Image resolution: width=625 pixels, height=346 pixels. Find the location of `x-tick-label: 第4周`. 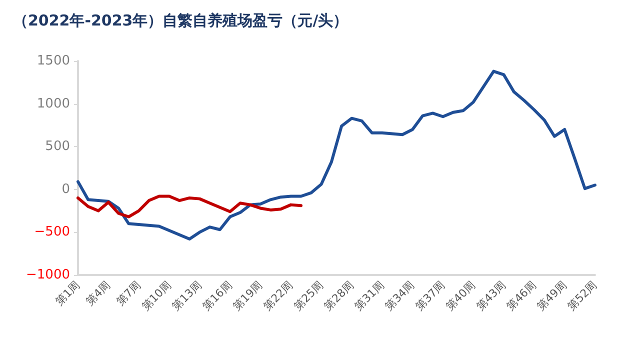

x-tick-label: 第4周 is located at coordinates (98, 293).